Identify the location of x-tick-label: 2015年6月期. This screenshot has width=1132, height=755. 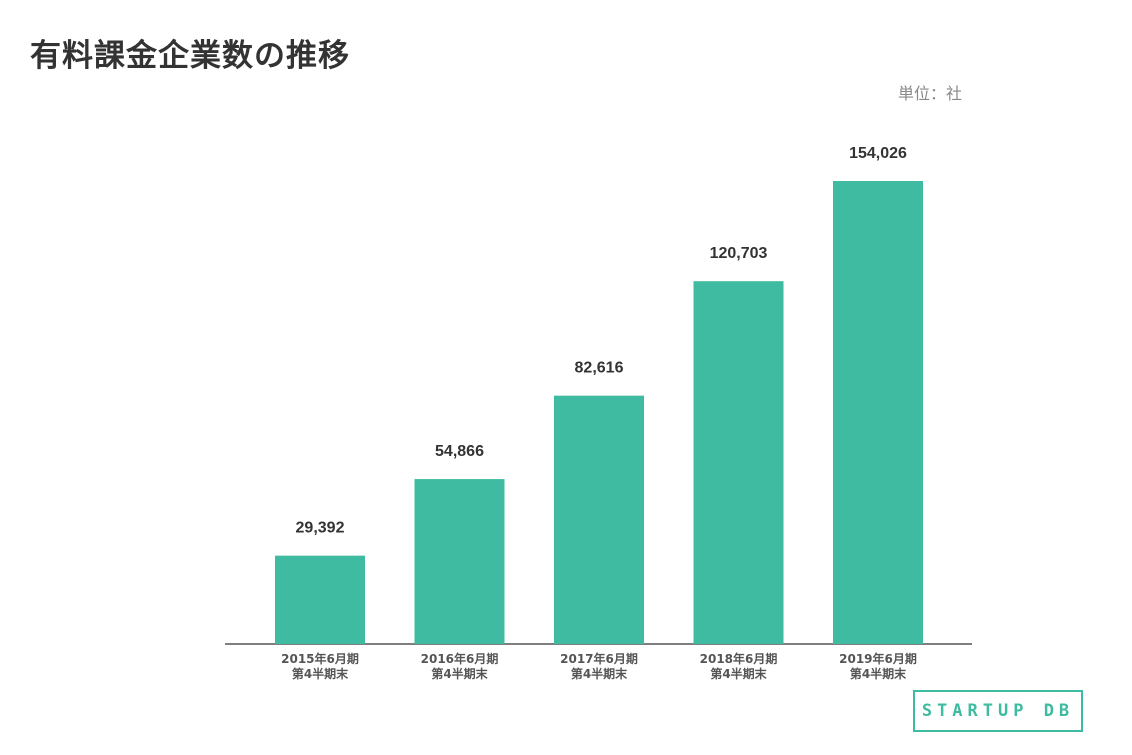
(320, 658).